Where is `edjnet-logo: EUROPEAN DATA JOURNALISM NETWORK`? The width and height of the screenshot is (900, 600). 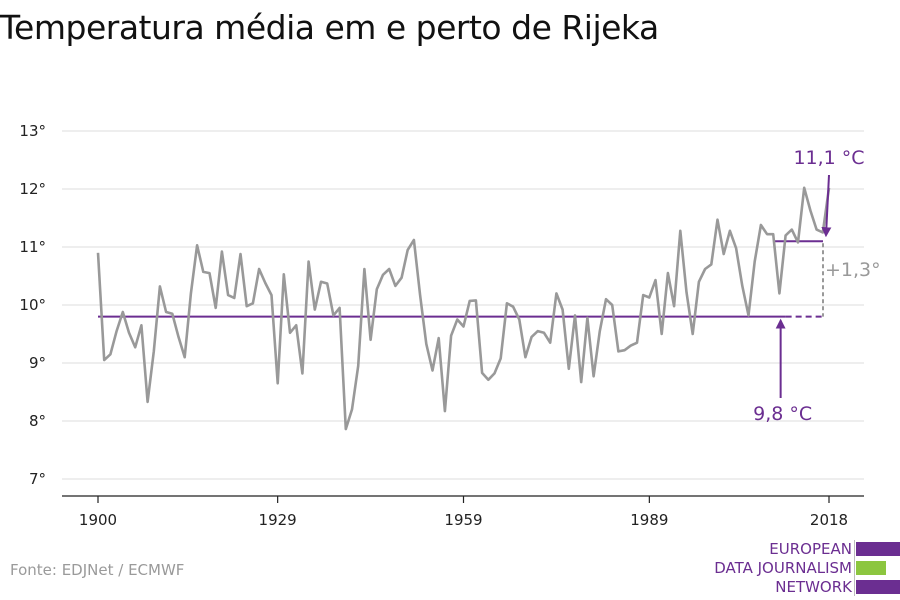
edjnet-logo: EUROPEAN DATA JOURNALISM NETWORK is located at coordinates (806, 568).